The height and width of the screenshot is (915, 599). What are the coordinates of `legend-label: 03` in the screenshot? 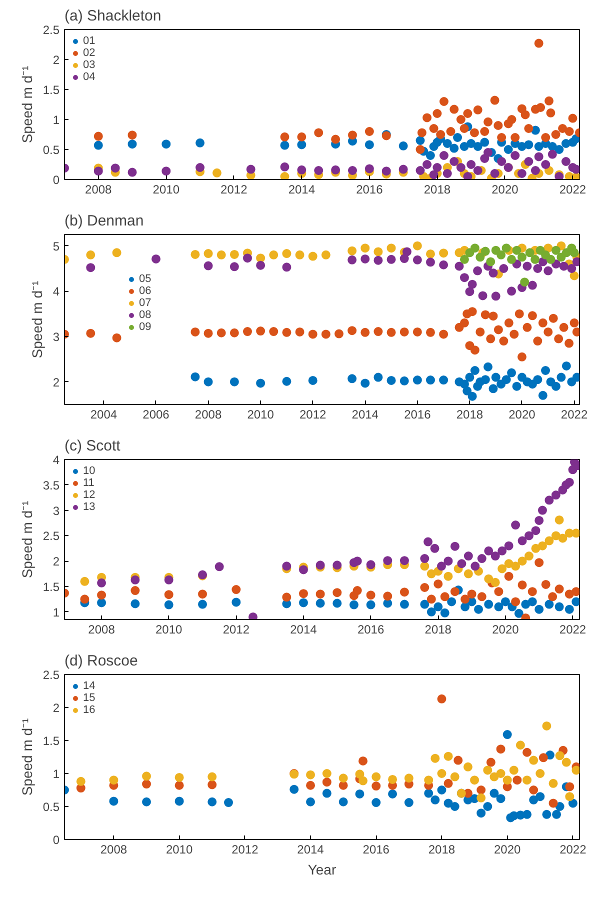 It's located at (89, 65).